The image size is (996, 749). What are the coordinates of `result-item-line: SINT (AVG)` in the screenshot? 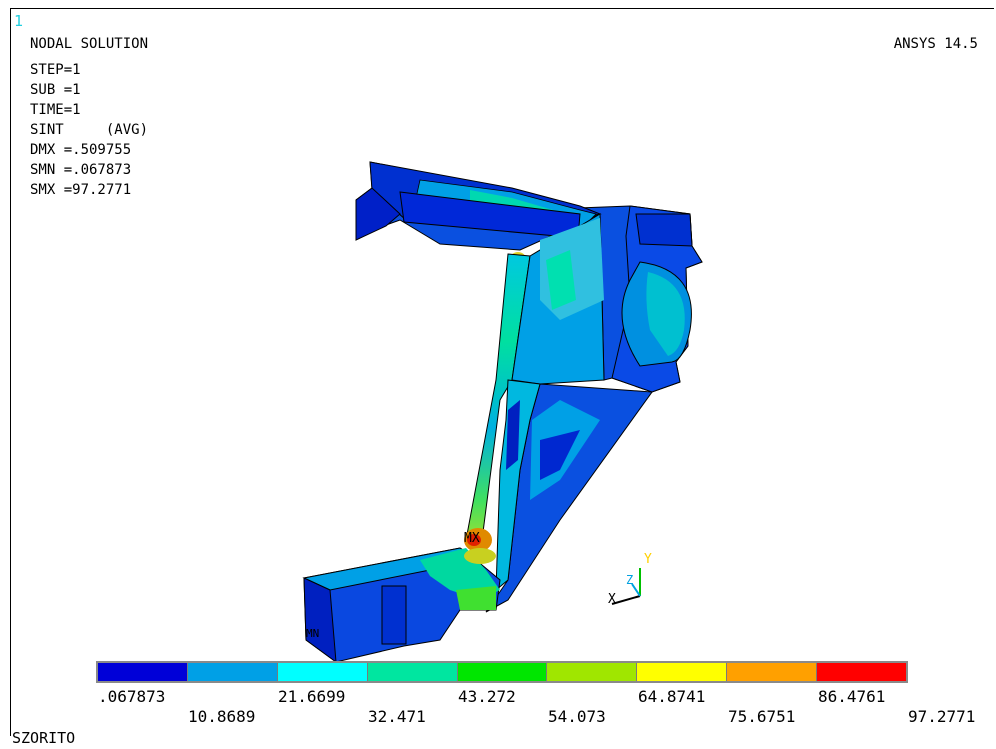 It's located at (89, 130).